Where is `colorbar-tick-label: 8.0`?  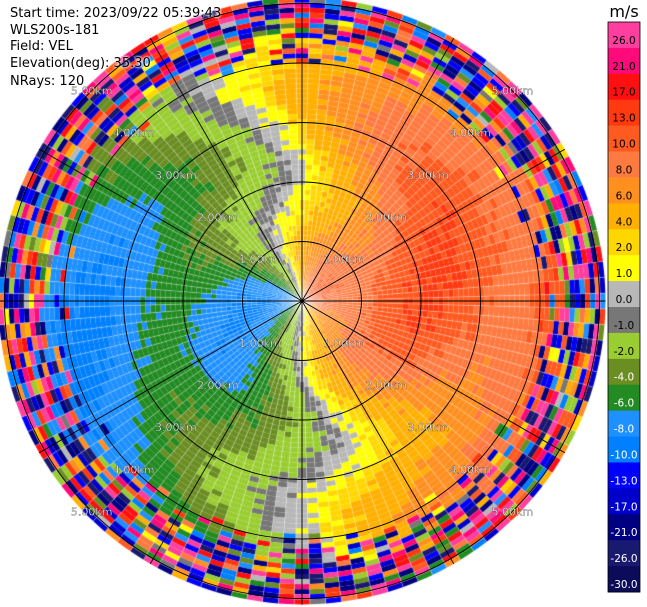 colorbar-tick-label: 8.0 is located at coordinates (624, 170).